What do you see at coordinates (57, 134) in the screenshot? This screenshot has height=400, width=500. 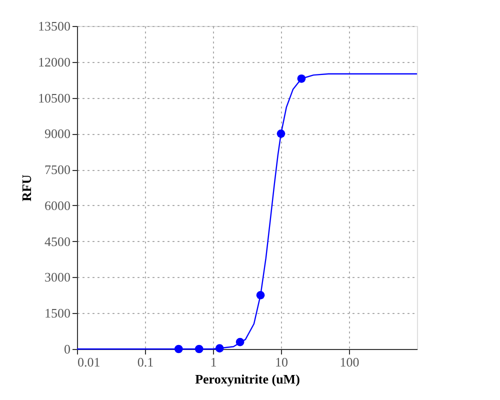 I see `y-tick-label: 9000` at bounding box center [57, 134].